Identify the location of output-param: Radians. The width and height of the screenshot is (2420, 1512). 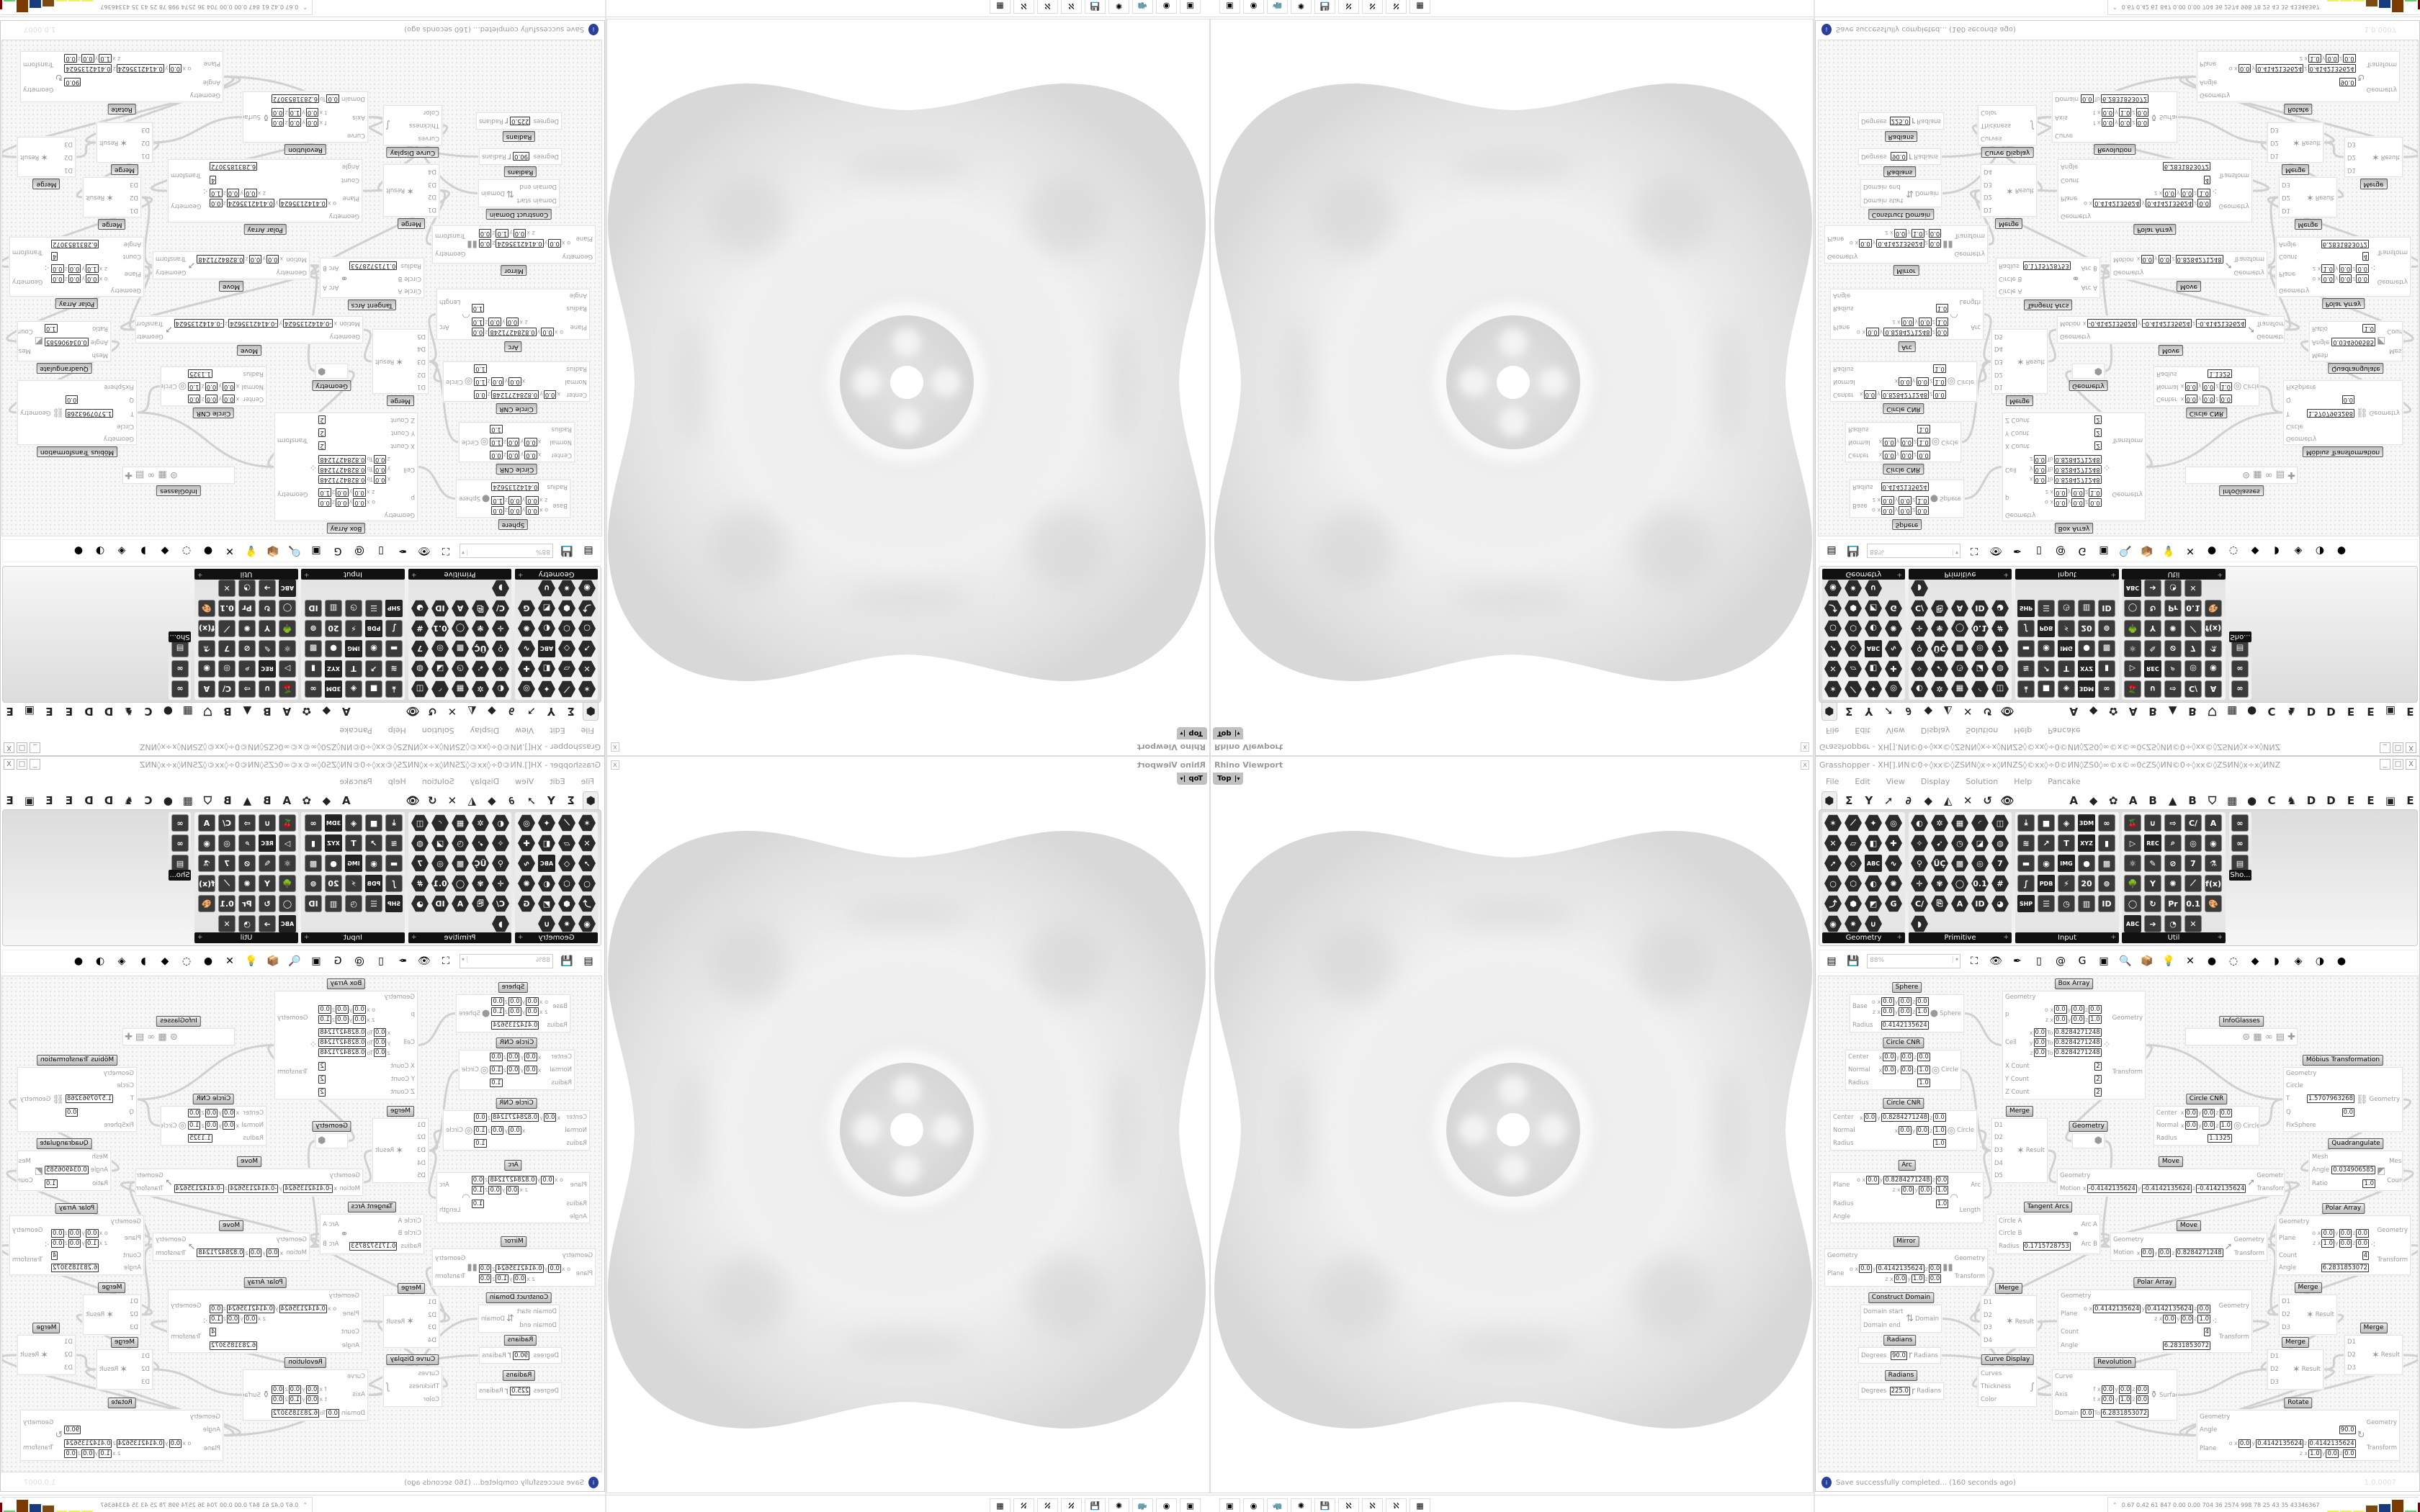
(1926, 1355).